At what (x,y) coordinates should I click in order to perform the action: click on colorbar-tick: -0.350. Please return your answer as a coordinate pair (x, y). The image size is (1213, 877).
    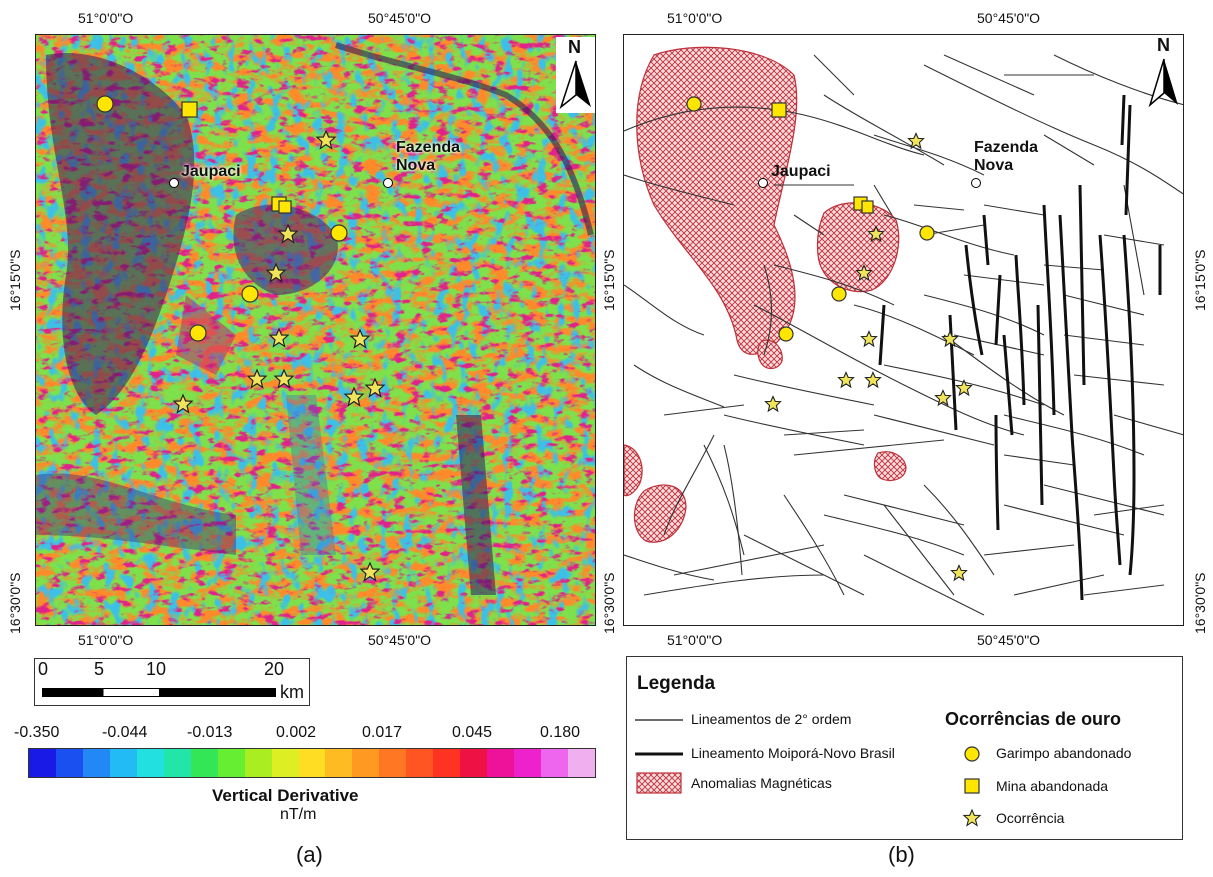
    Looking at the image, I should click on (37, 732).